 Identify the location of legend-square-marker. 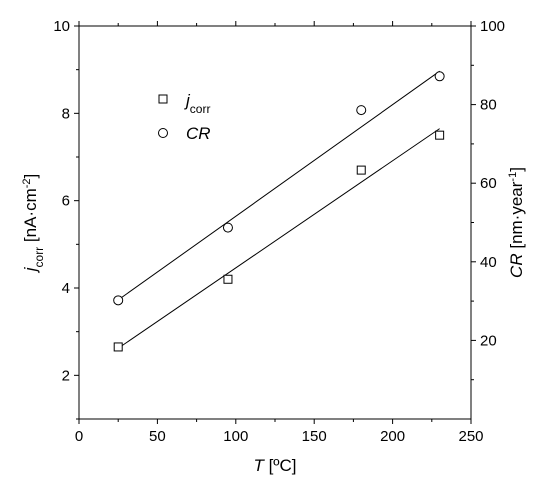
(163, 99).